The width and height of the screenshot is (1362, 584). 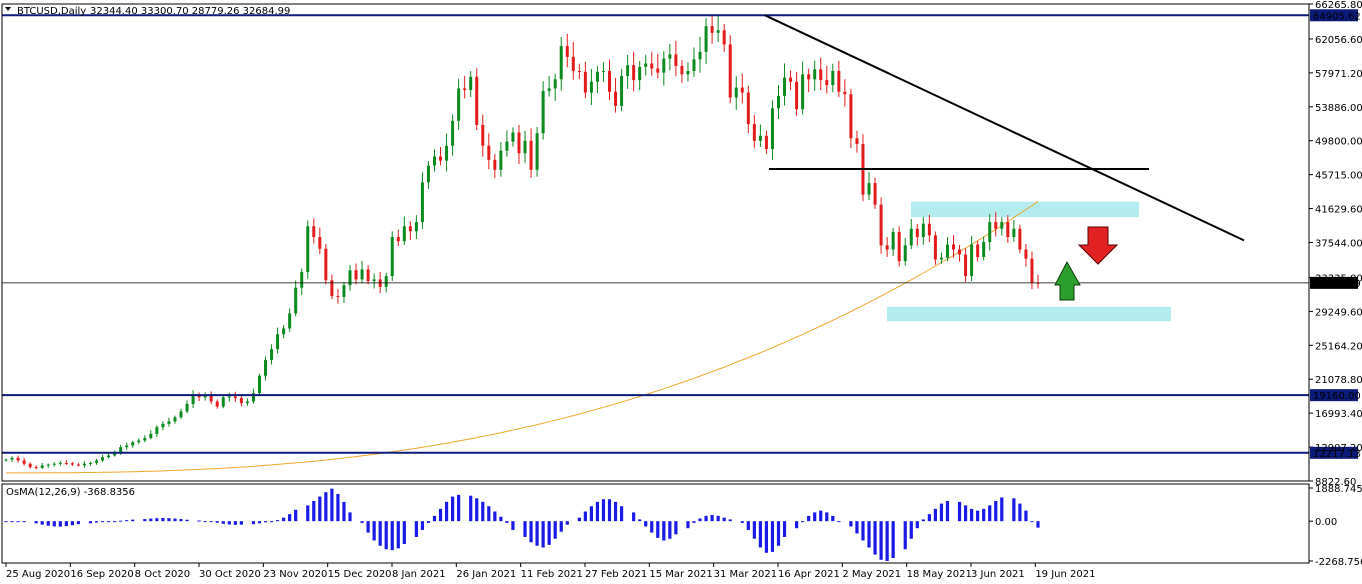 I want to click on x-tick-label: 8 Jan 2021, so click(x=419, y=574).